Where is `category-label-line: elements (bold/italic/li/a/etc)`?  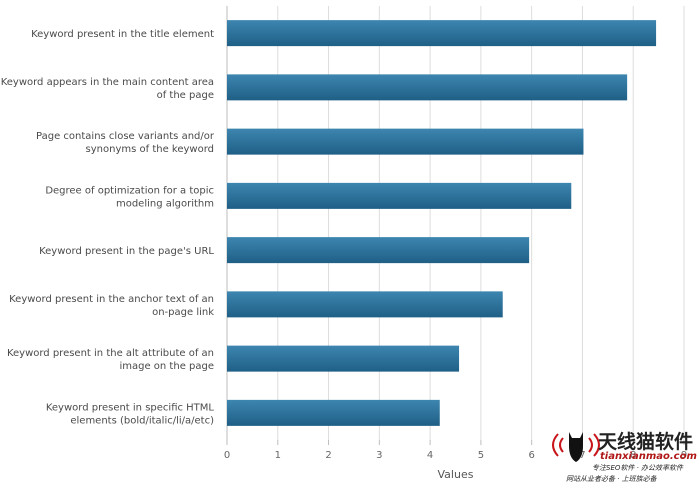
category-label-line: elements (bold/italic/li/a/etc) is located at coordinates (142, 420).